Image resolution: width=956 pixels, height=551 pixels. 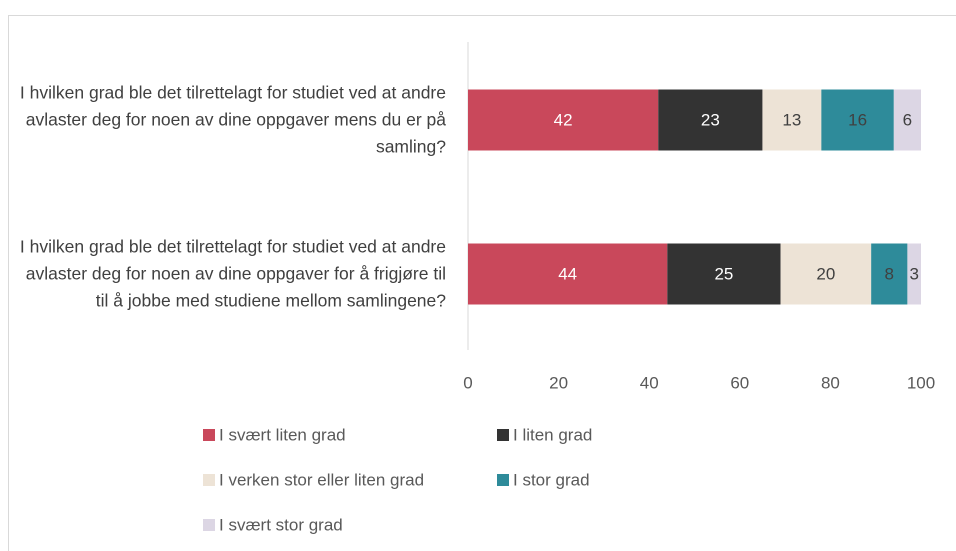 I want to click on data-label: 42, so click(x=563, y=119).